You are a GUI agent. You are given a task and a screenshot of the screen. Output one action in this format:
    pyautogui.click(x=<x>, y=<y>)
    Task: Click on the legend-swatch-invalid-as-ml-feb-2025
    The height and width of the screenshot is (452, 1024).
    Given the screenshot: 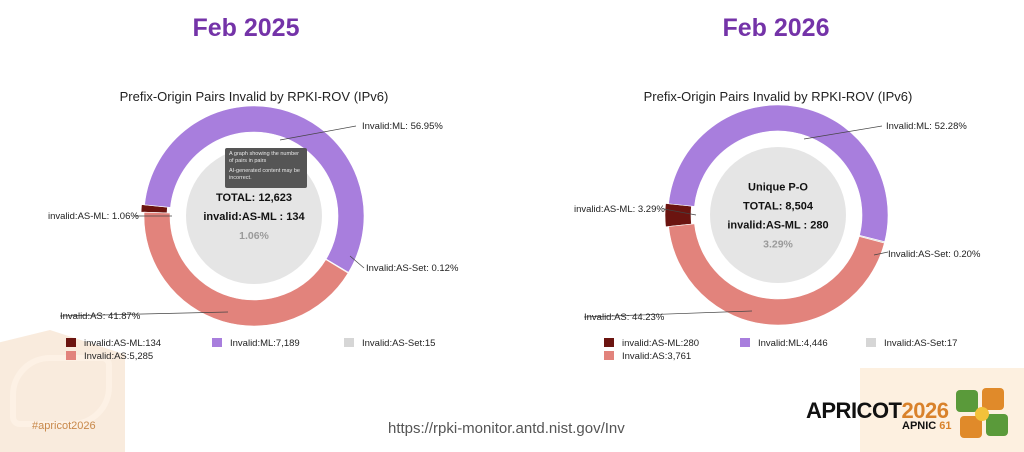 What is the action you would take?
    pyautogui.click(x=71, y=342)
    